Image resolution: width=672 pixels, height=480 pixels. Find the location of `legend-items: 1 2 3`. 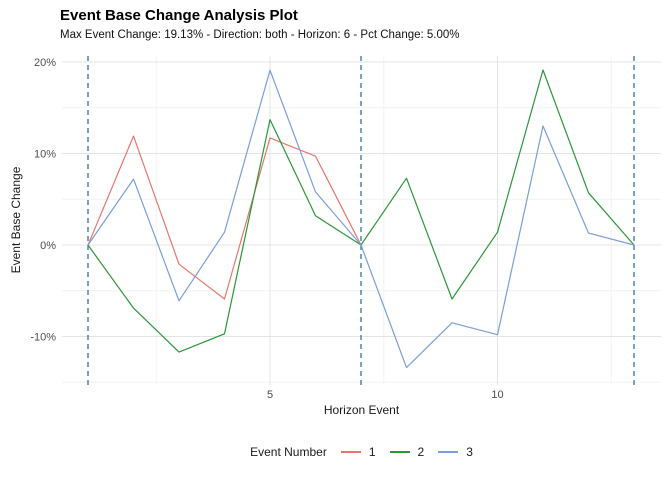

legend-items: 1 2 3 is located at coordinates (406, 452).